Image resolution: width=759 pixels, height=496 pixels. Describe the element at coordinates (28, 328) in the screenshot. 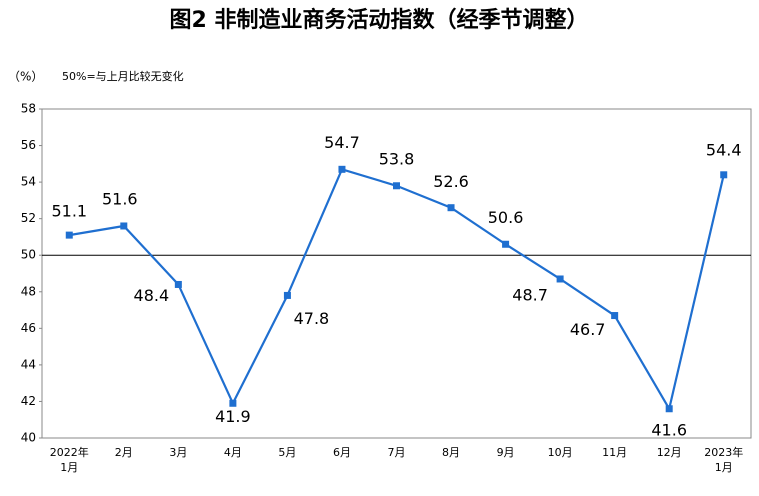

I see `y-tick-label: 46` at that location.